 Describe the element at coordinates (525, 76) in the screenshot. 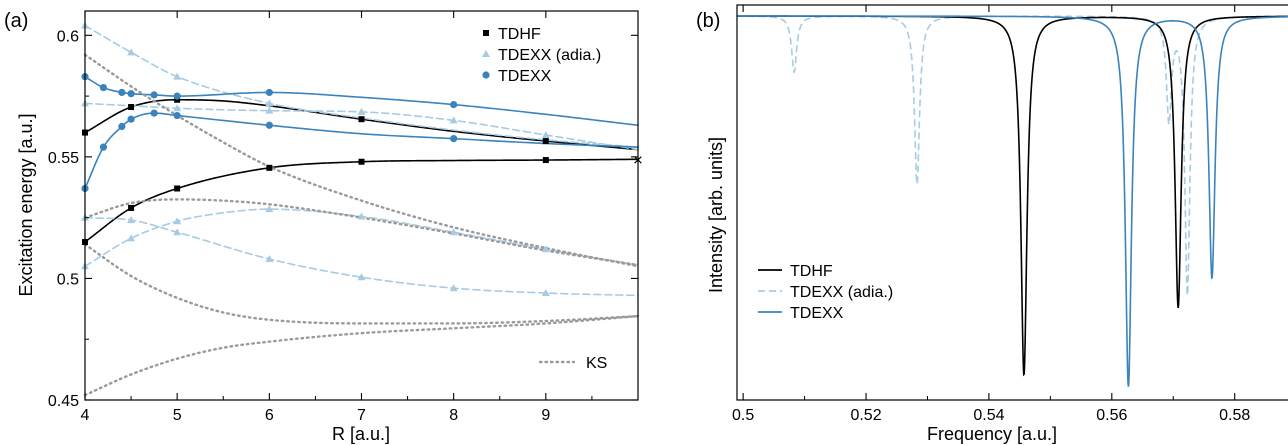

I see `panel-a-legend-label-2: TDEXX` at that location.